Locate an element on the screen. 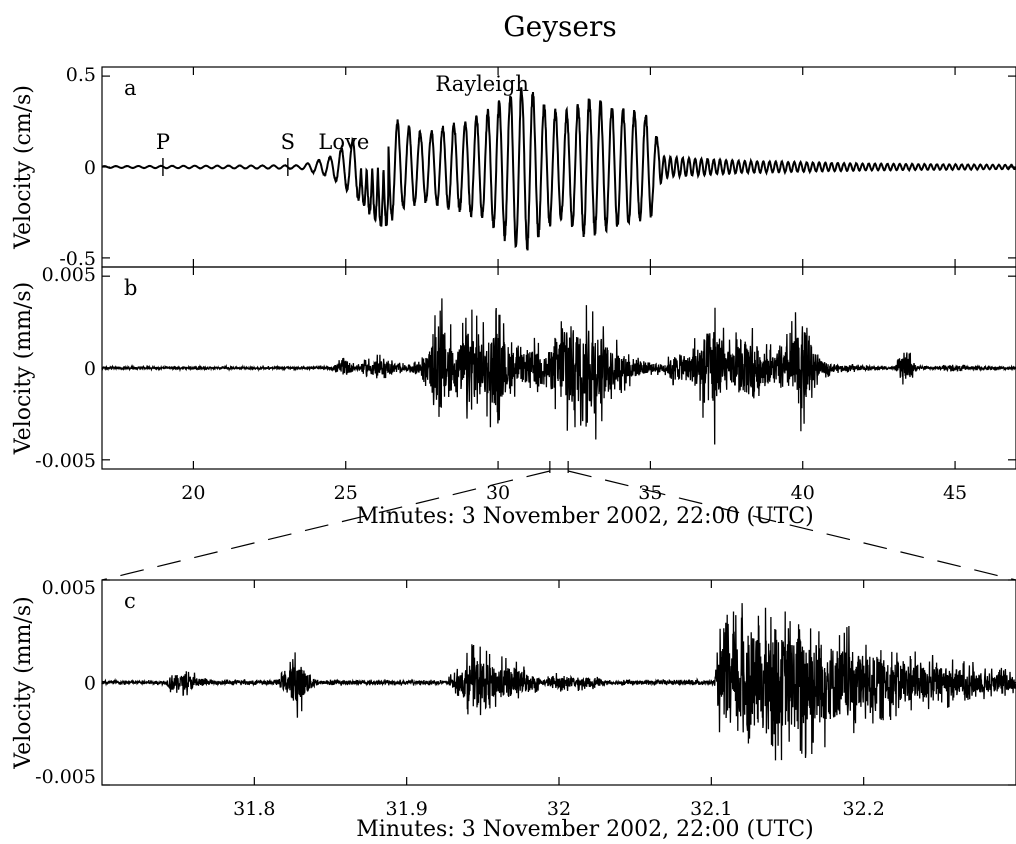 The image size is (1016, 844). zoom-connector-right is located at coordinates (791, 525).